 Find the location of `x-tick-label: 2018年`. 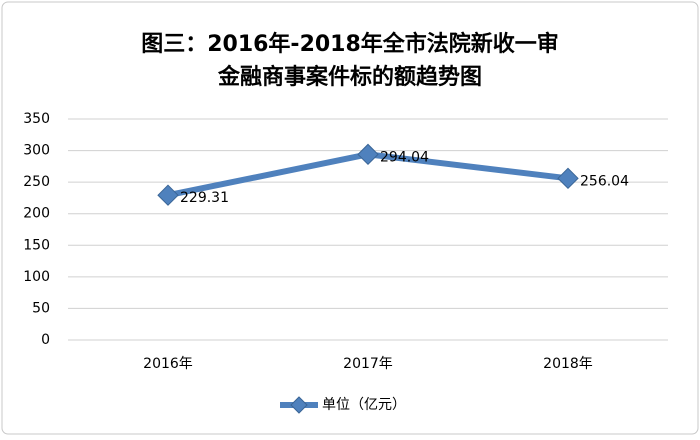

x-tick-label: 2018年 is located at coordinates (568, 364).